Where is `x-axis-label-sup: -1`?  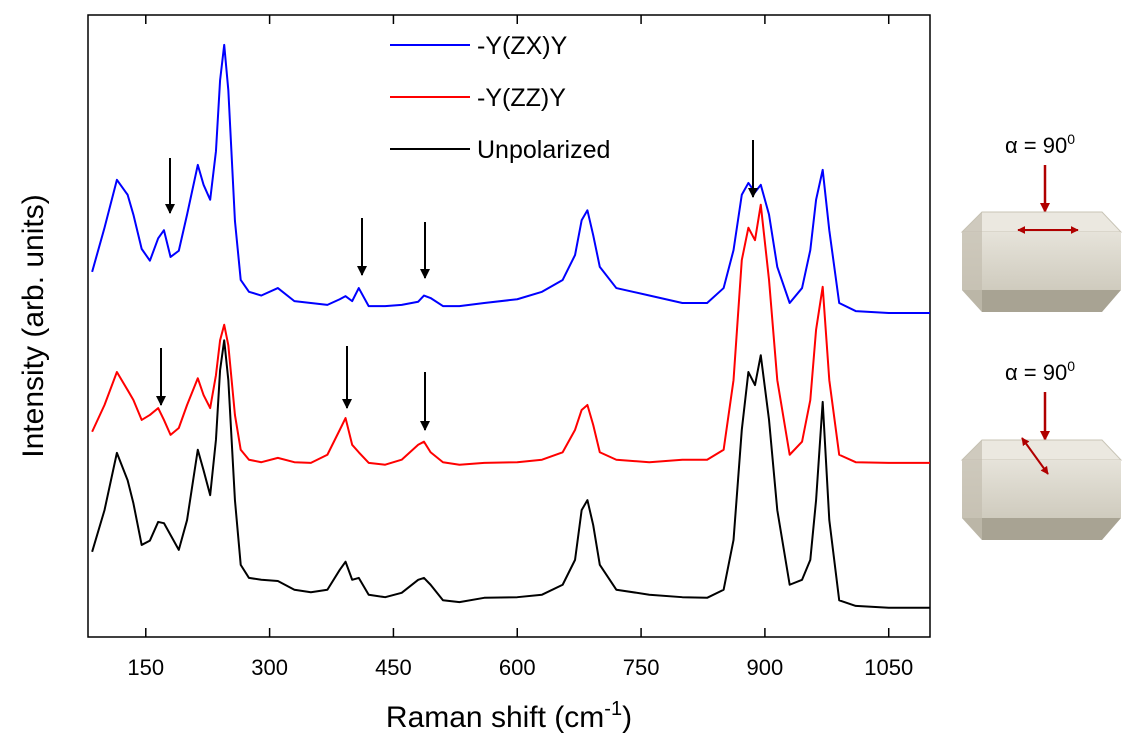
x-axis-label-sup: -1 is located at coordinates (613, 709).